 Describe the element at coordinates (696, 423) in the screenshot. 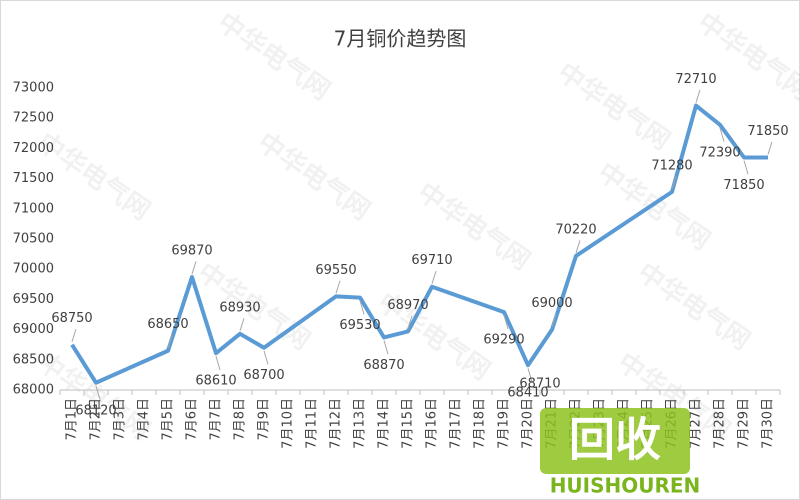

I see `x-tick-label: 7月27日` at that location.